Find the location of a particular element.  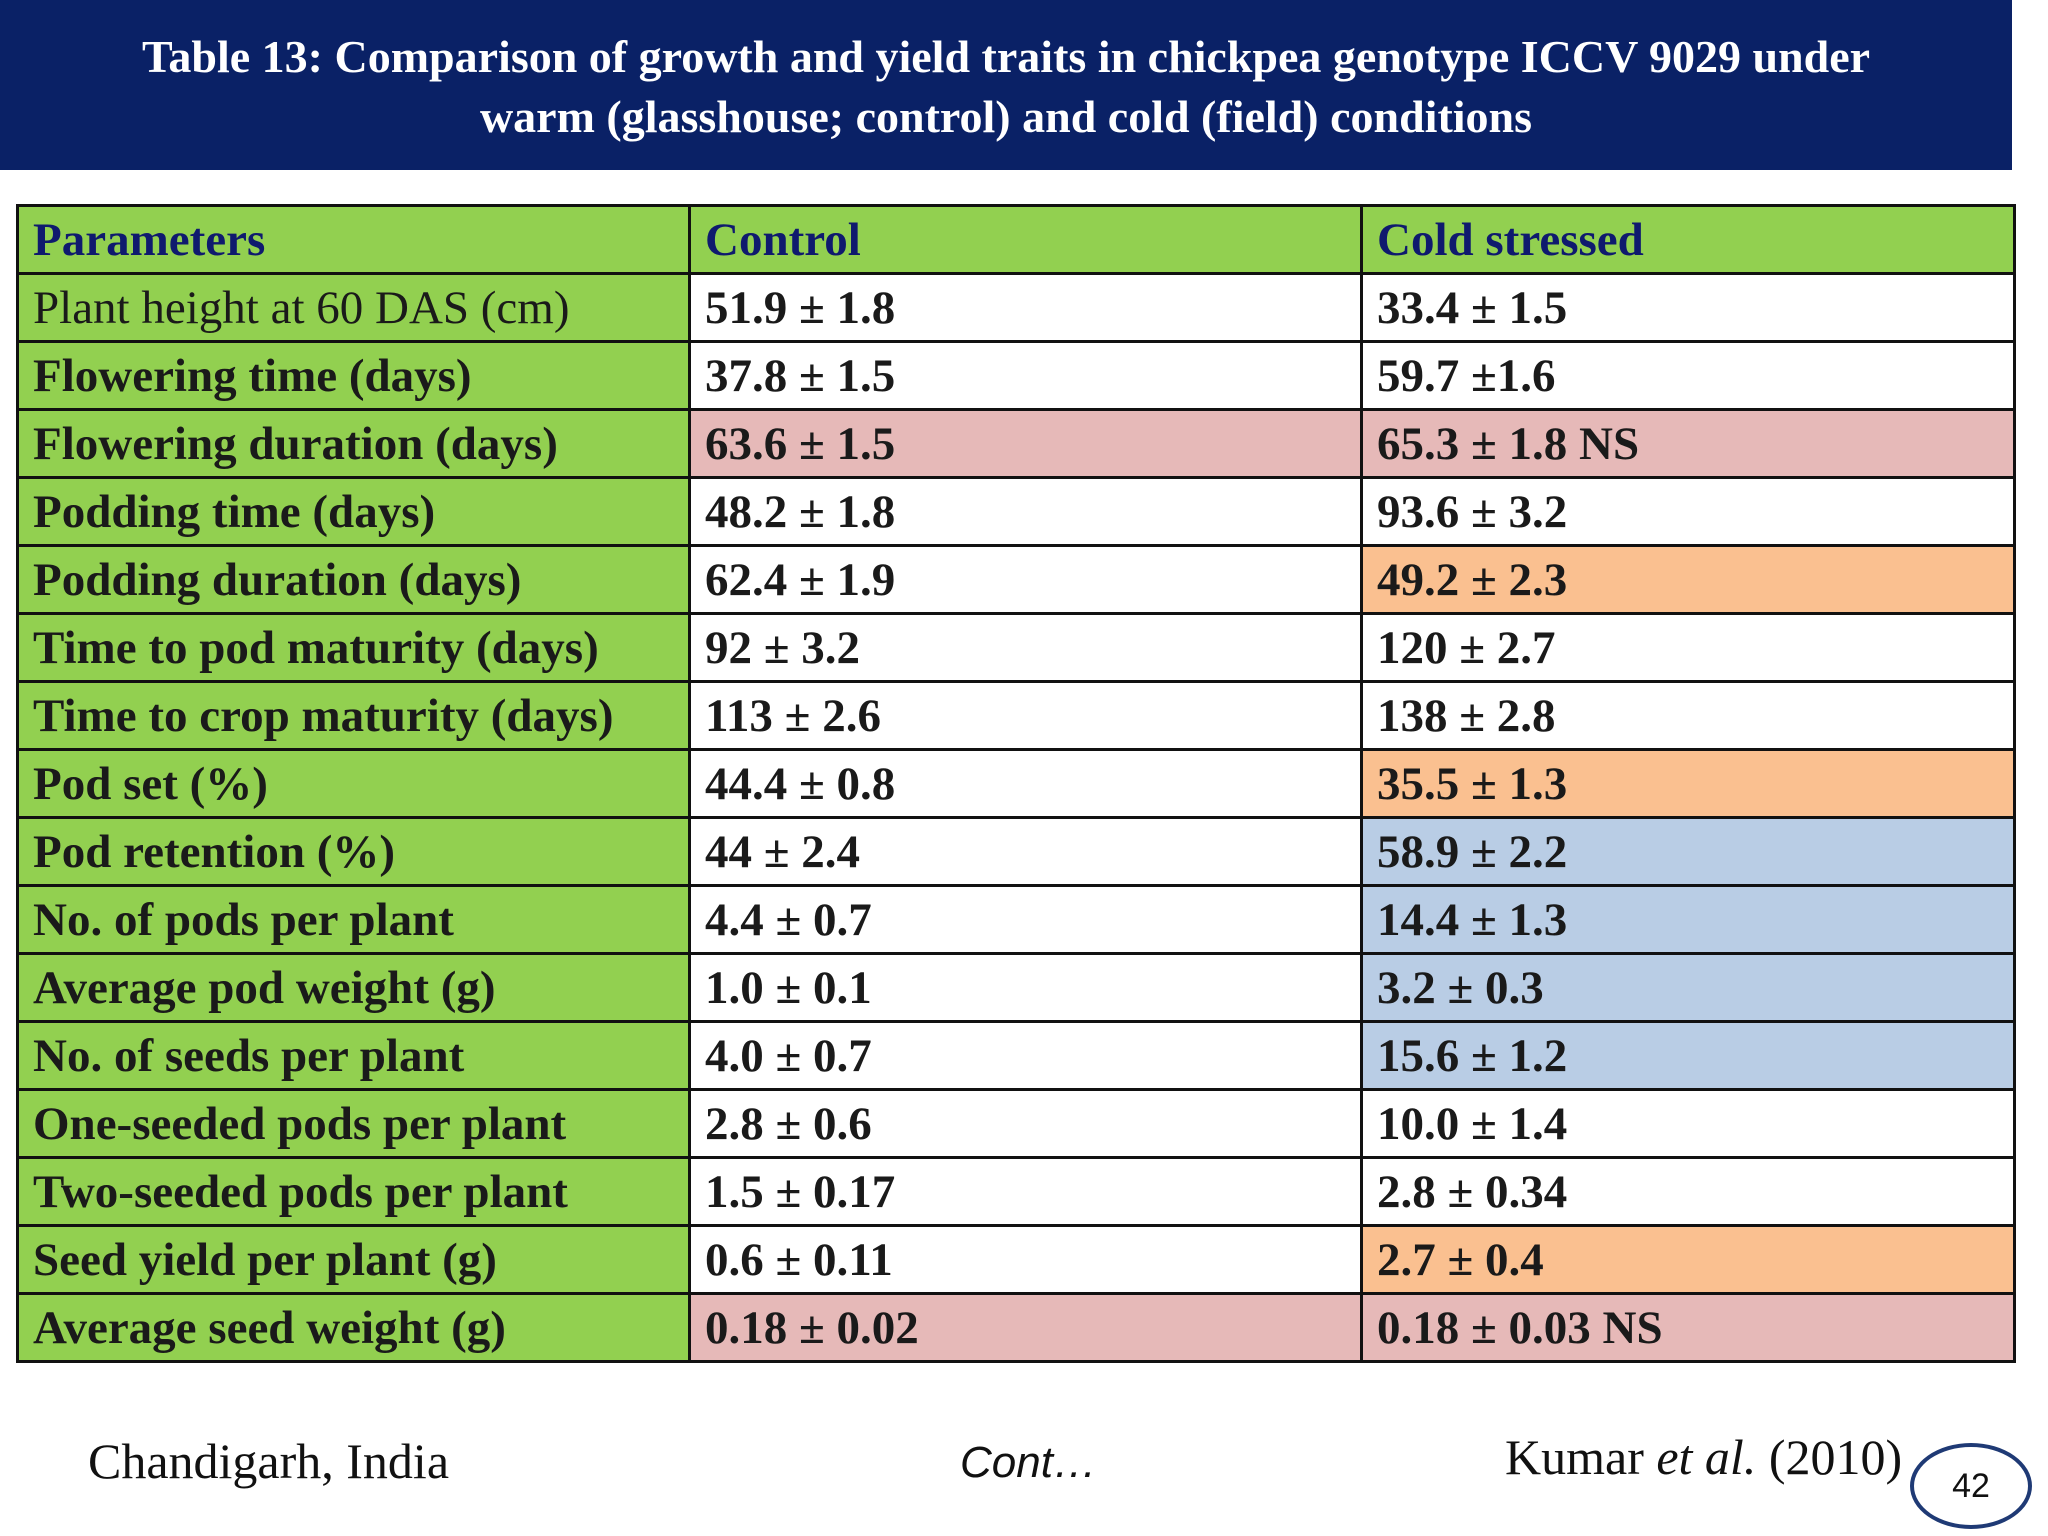

table-header-row: Parameters Control Cold stressed is located at coordinates (1016, 239).